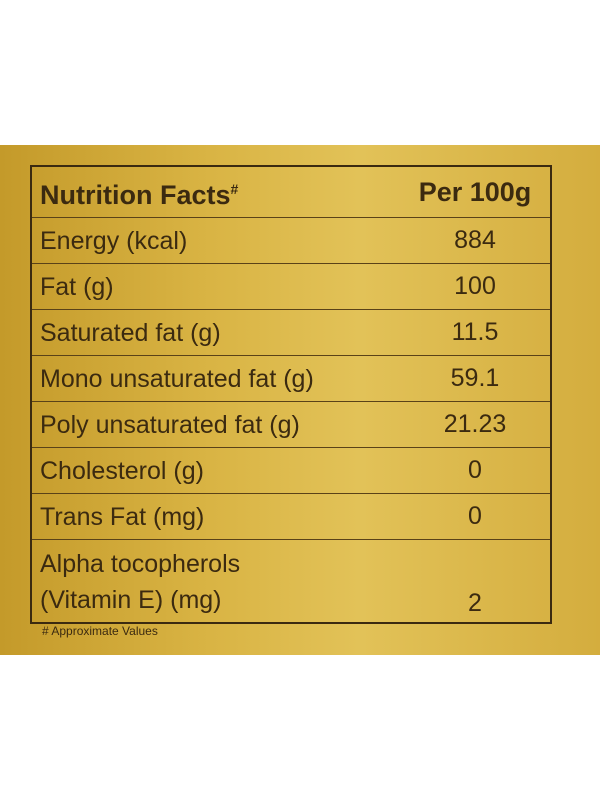 The width and height of the screenshot is (600, 800). What do you see at coordinates (135, 195) in the screenshot?
I see `title: Nutrition Facts` at bounding box center [135, 195].